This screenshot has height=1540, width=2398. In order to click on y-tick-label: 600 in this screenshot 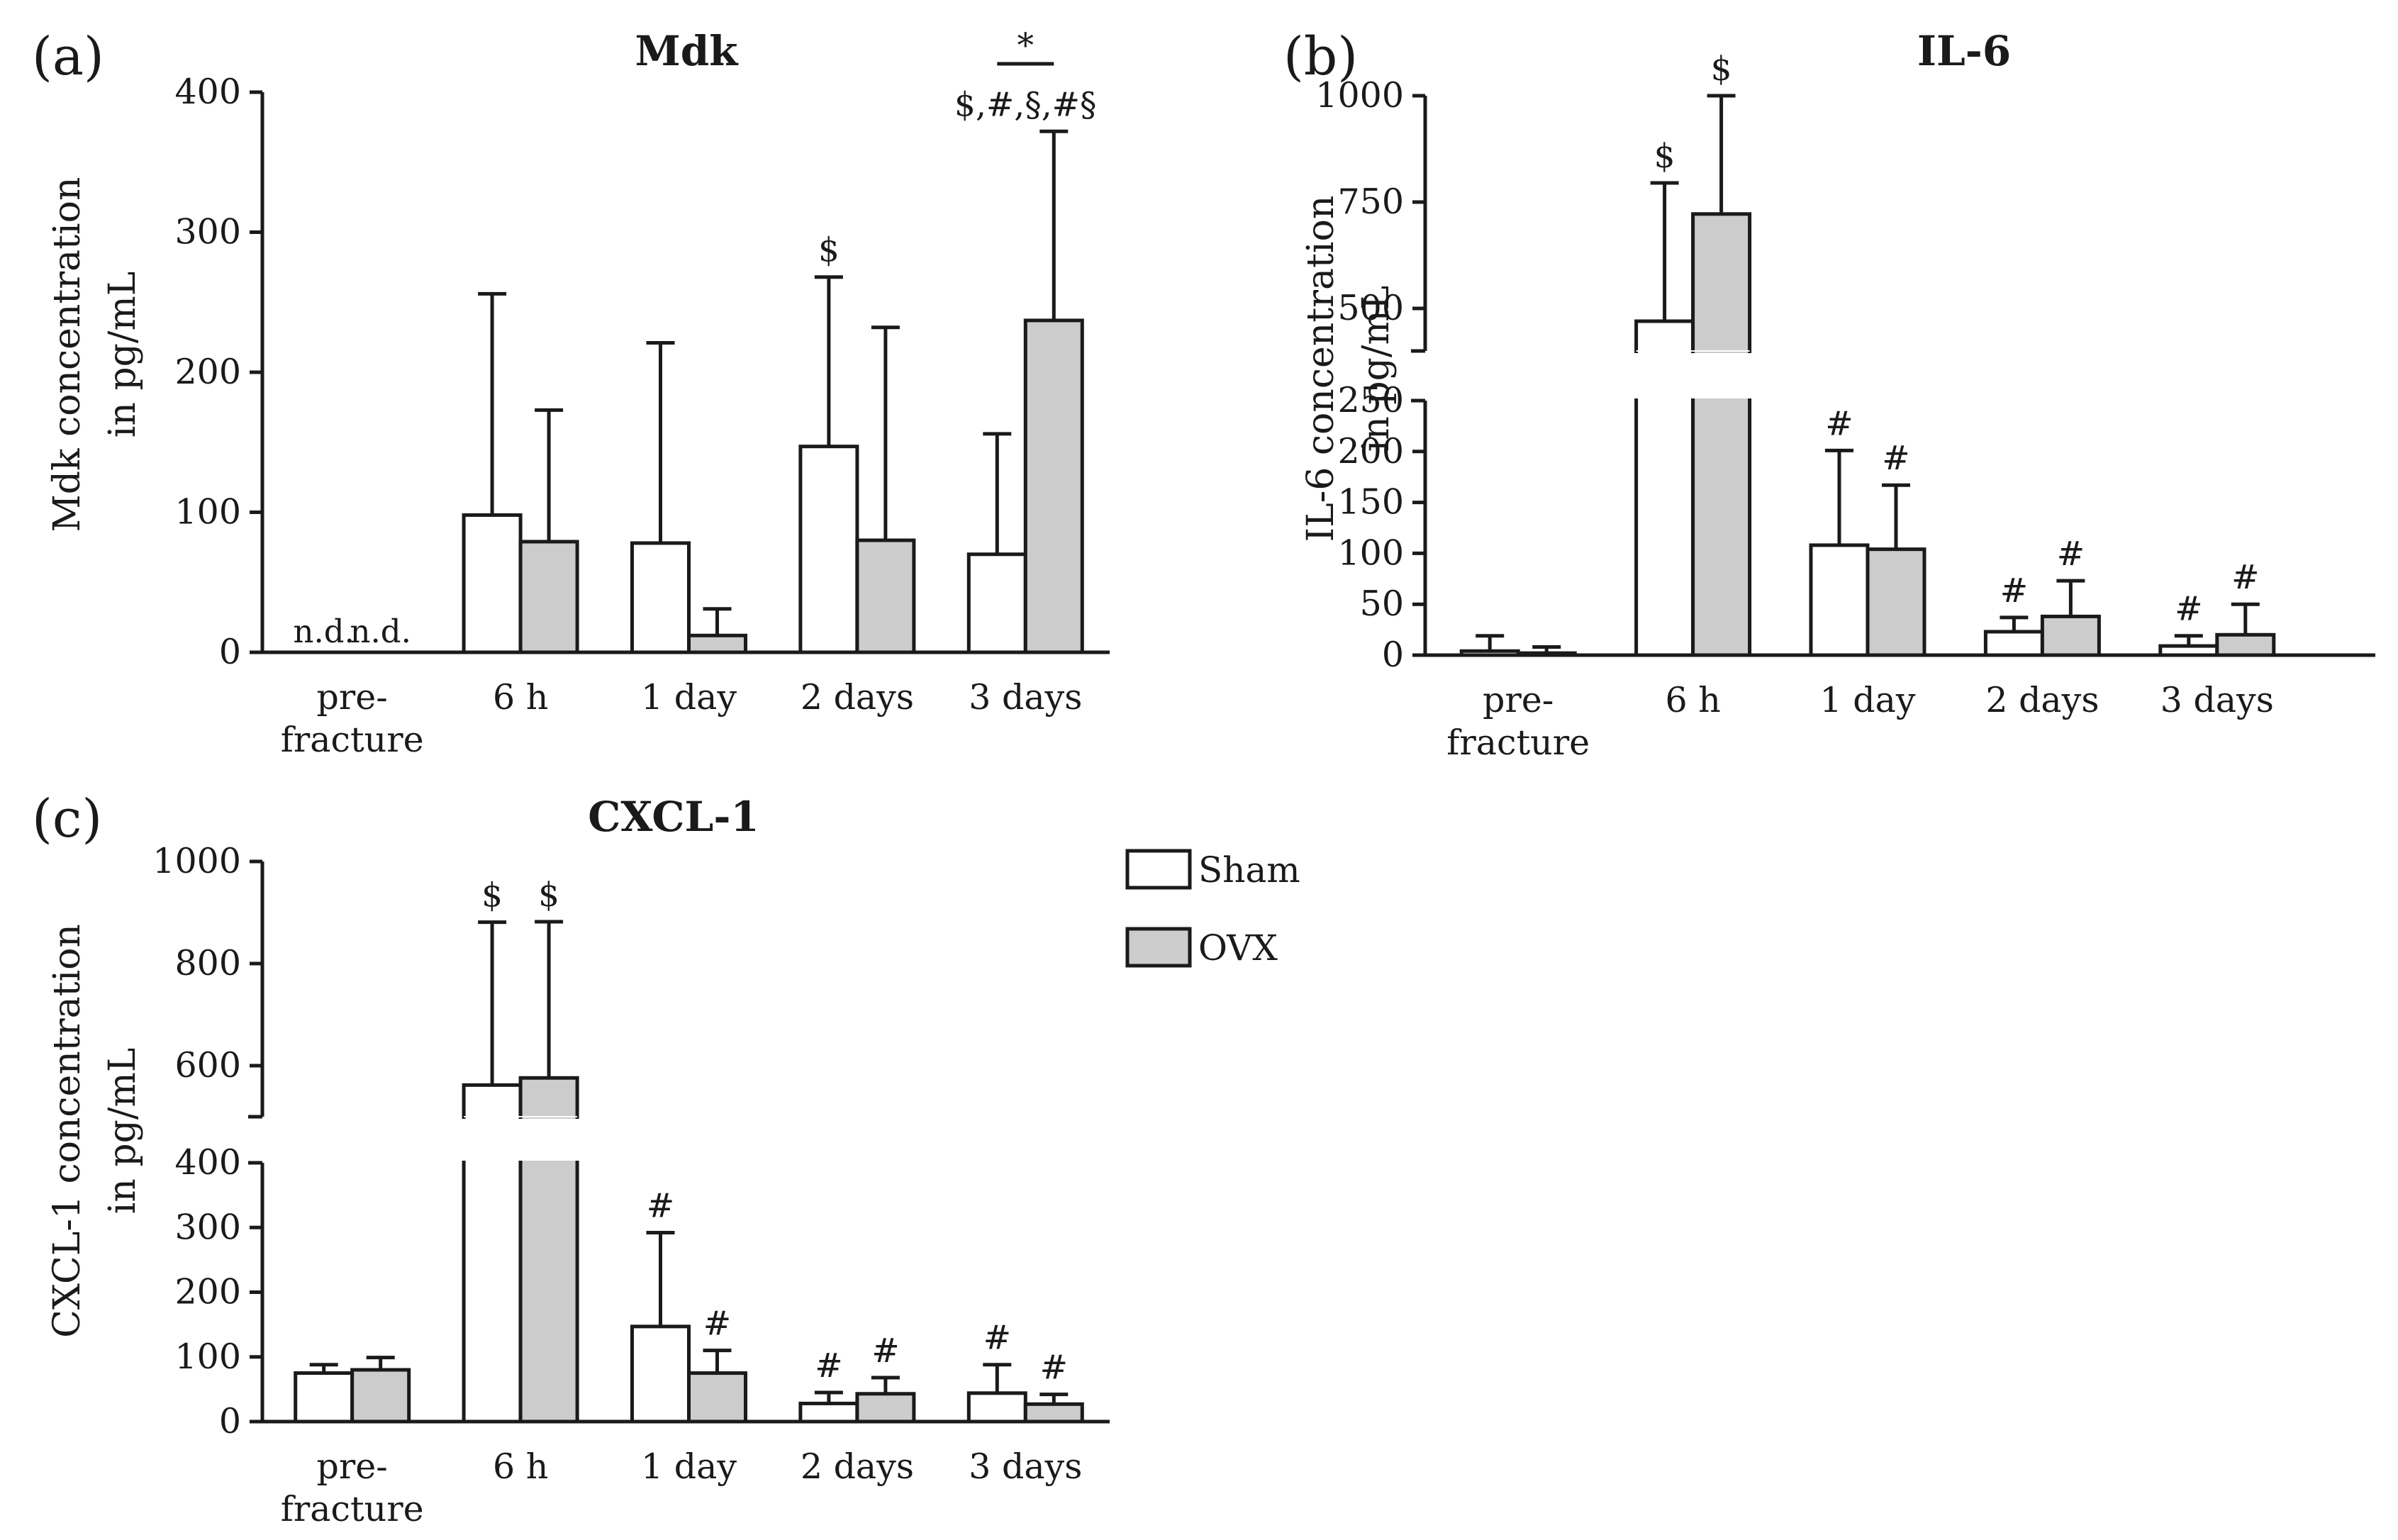, I will do `click(208, 1065)`.